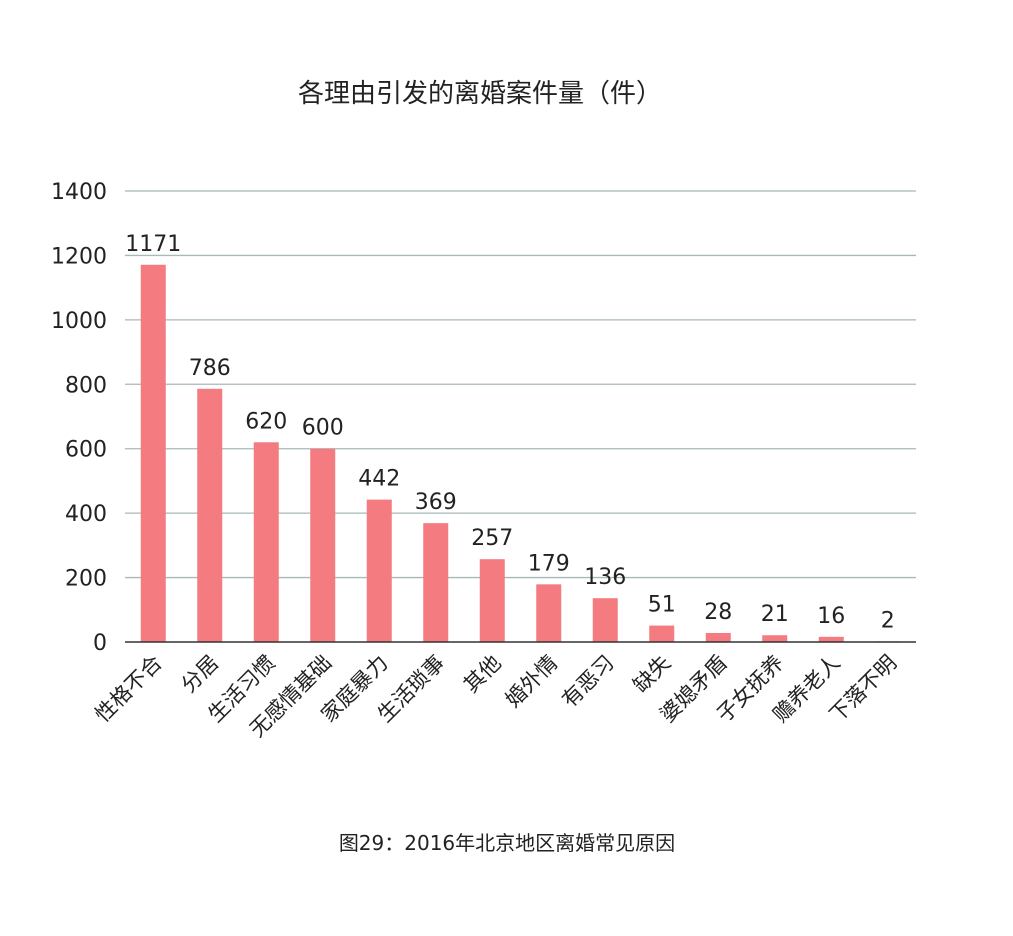 Image resolution: width=1013 pixels, height=936 pixels. I want to click on y-tick-label: 1200, so click(79, 256).